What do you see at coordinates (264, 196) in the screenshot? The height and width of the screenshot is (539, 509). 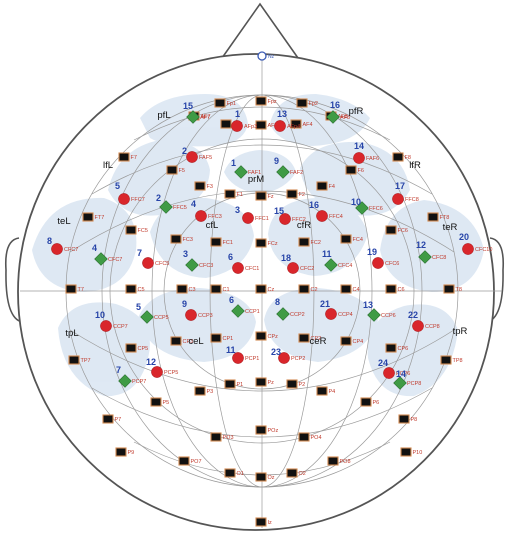 I see `electrode-fz: Fz` at bounding box center [264, 196].